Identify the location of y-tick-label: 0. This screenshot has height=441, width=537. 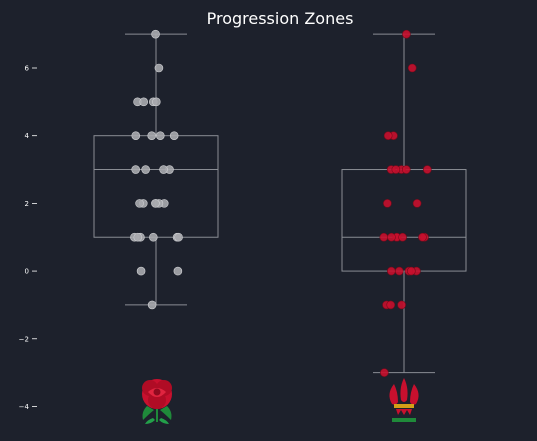
(27, 272).